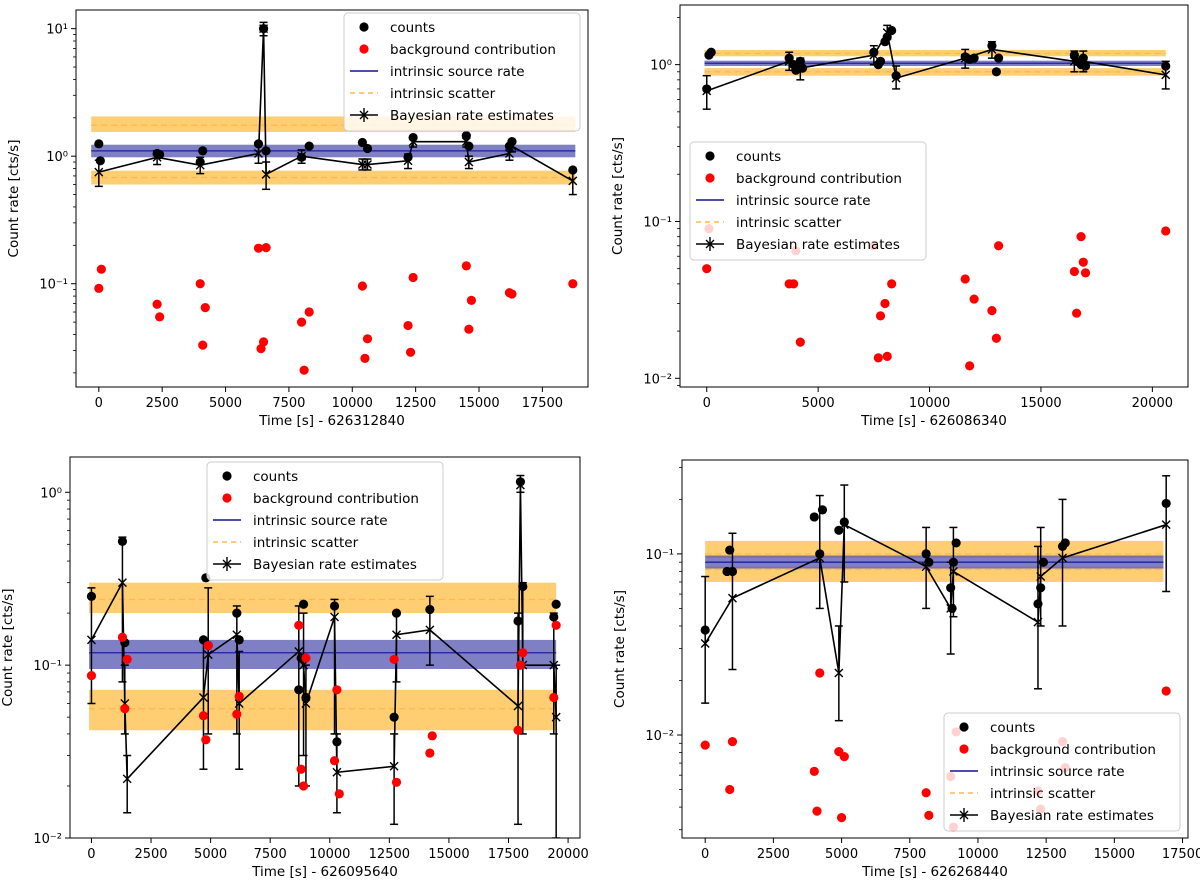  Describe the element at coordinates (933, 421) in the screenshot. I see `x-axis-label: Time [s] - 626086340` at that location.